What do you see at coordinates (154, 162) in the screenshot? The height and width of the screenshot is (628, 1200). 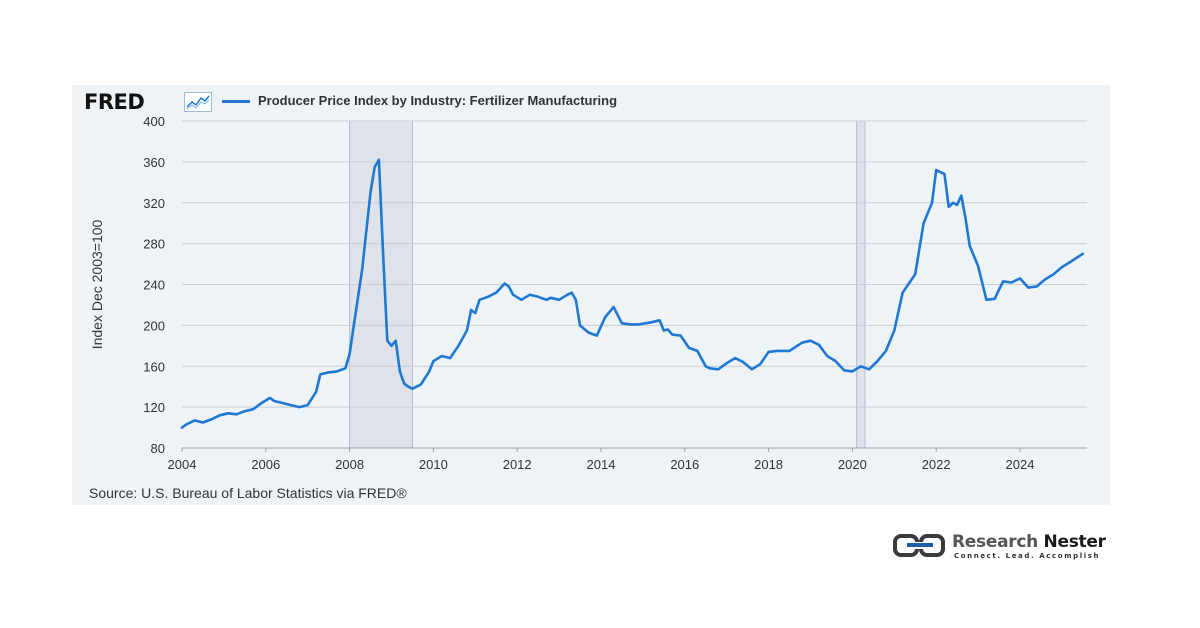 I see `y-tick-label: 360` at bounding box center [154, 162].